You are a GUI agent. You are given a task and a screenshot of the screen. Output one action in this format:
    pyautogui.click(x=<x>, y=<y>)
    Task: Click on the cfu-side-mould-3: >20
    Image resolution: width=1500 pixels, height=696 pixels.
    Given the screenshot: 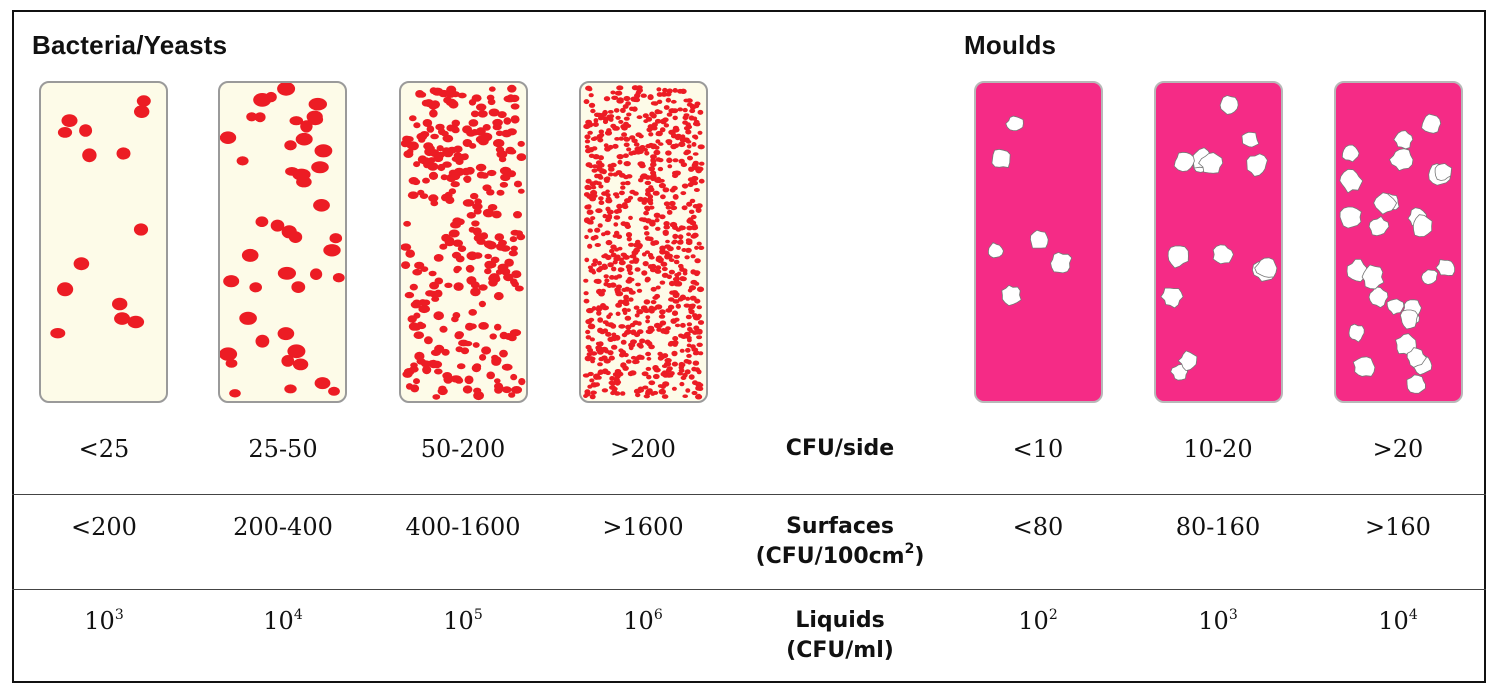 What is the action you would take?
    pyautogui.click(x=1398, y=449)
    